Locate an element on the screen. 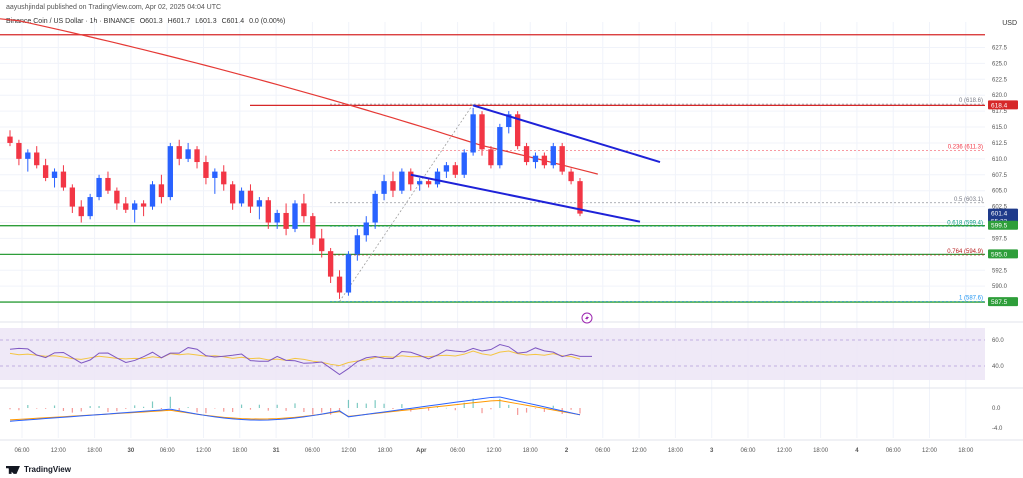 This screenshot has height=478, width=1023. price-label-value: 587.5 is located at coordinates (999, 302).